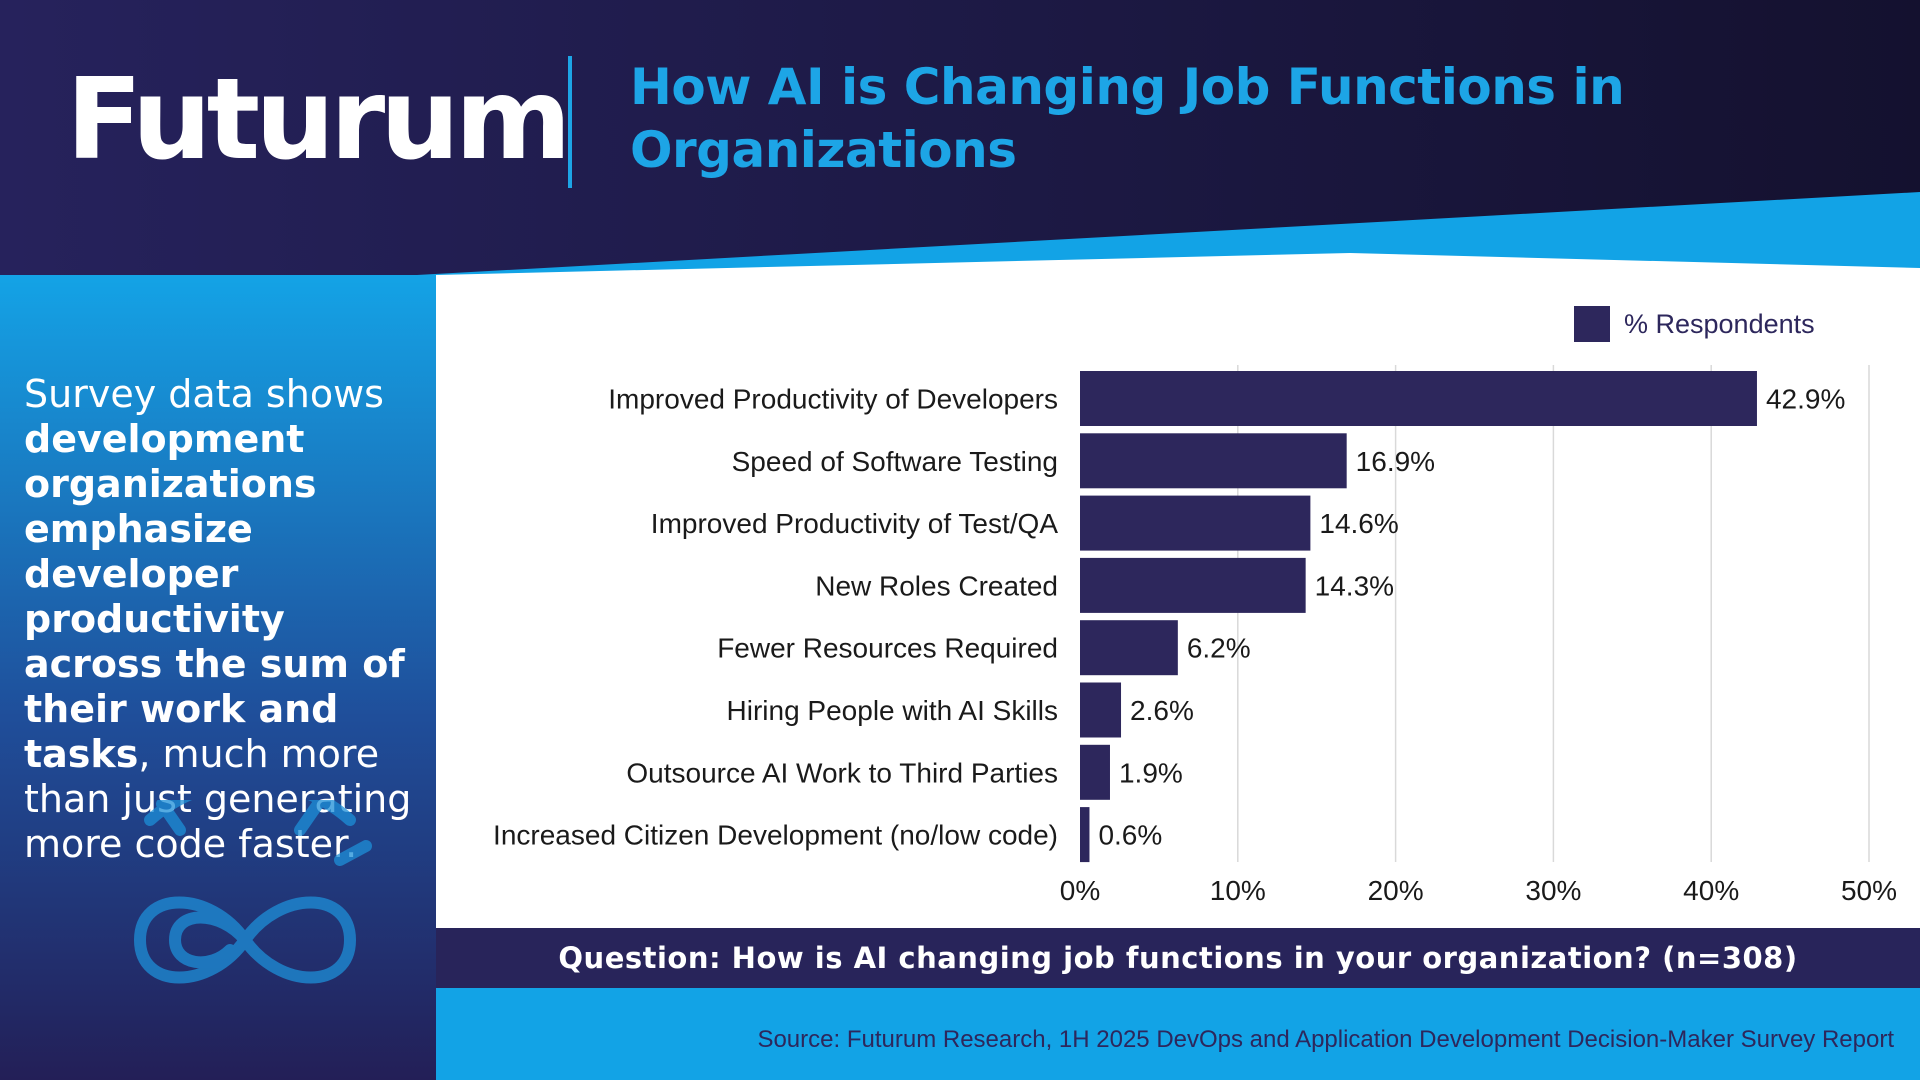  I want to click on gear-infinity-icon, so click(252, 892).